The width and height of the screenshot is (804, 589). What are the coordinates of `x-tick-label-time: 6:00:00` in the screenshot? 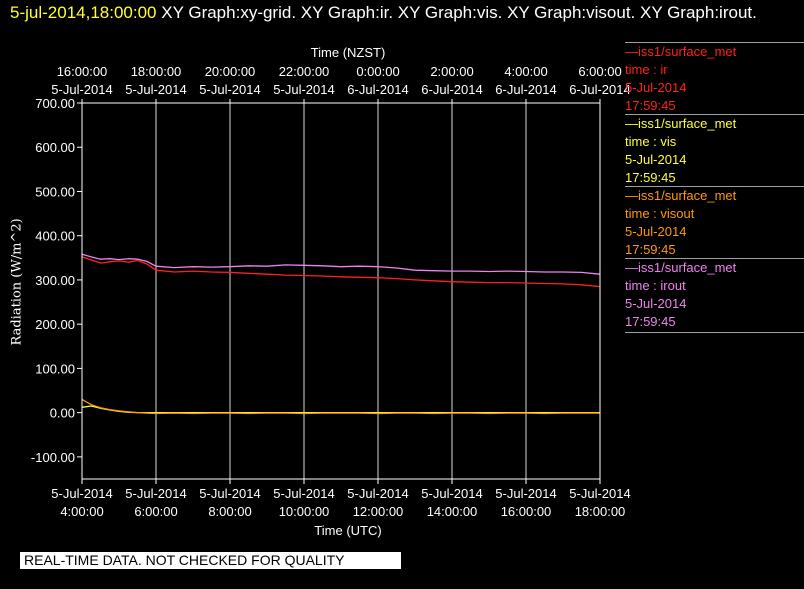 It's located at (155, 511).